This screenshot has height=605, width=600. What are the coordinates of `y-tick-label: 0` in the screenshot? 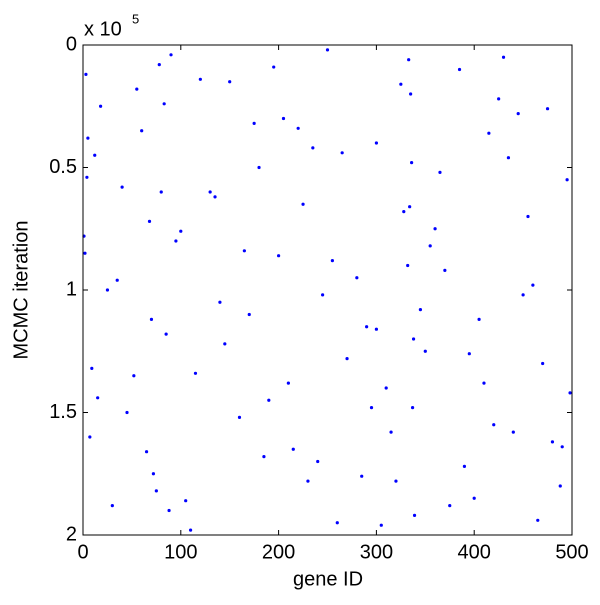 It's located at (71, 44).